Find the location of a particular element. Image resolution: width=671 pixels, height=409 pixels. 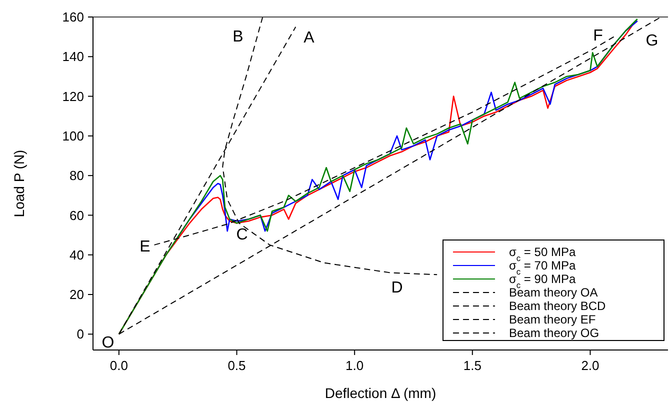

annotation: B is located at coordinates (238, 37).